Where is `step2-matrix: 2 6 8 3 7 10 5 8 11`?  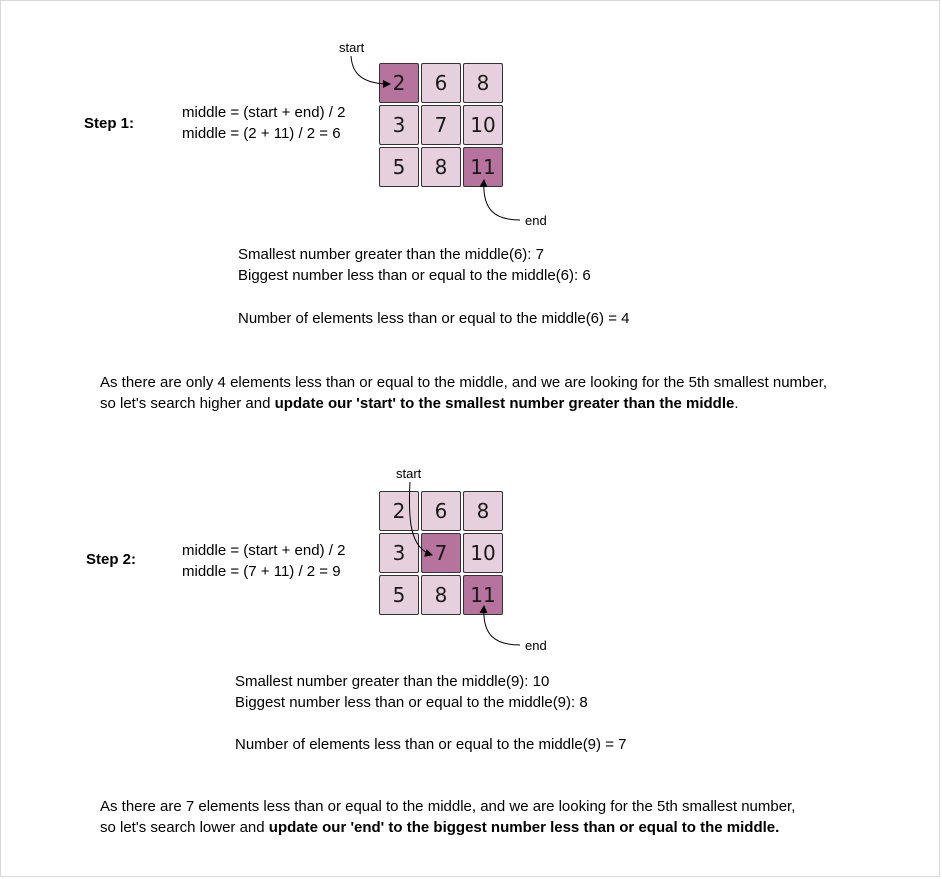
step2-matrix: 2 6 8 3 7 10 5 8 11 is located at coordinates (441, 553).